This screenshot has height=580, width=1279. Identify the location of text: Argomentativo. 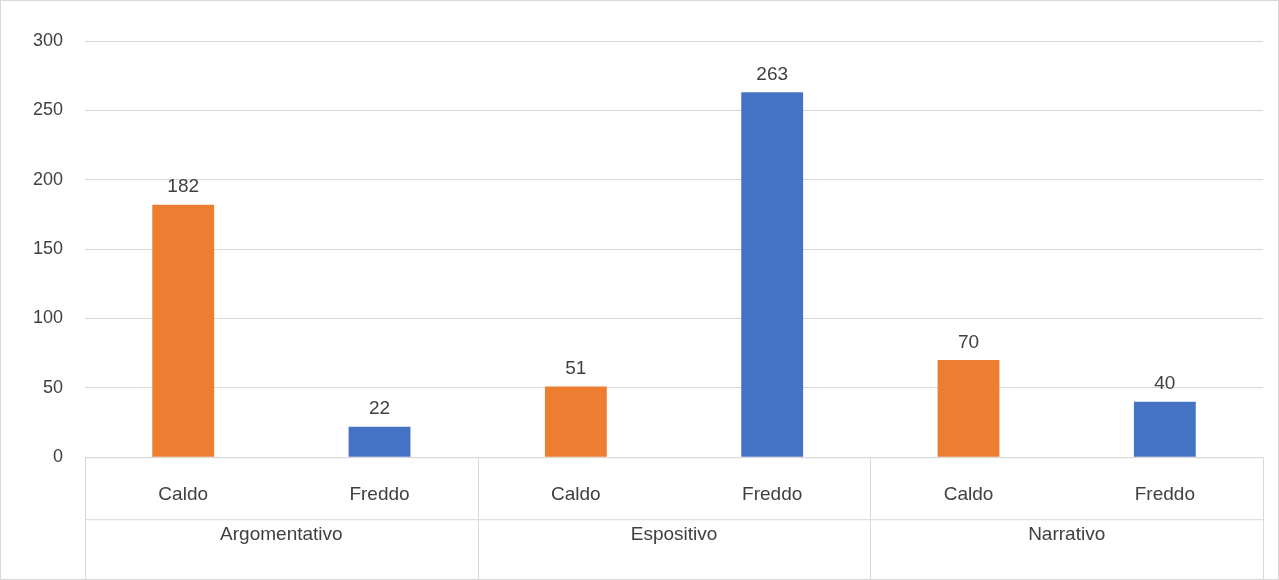
(281, 534).